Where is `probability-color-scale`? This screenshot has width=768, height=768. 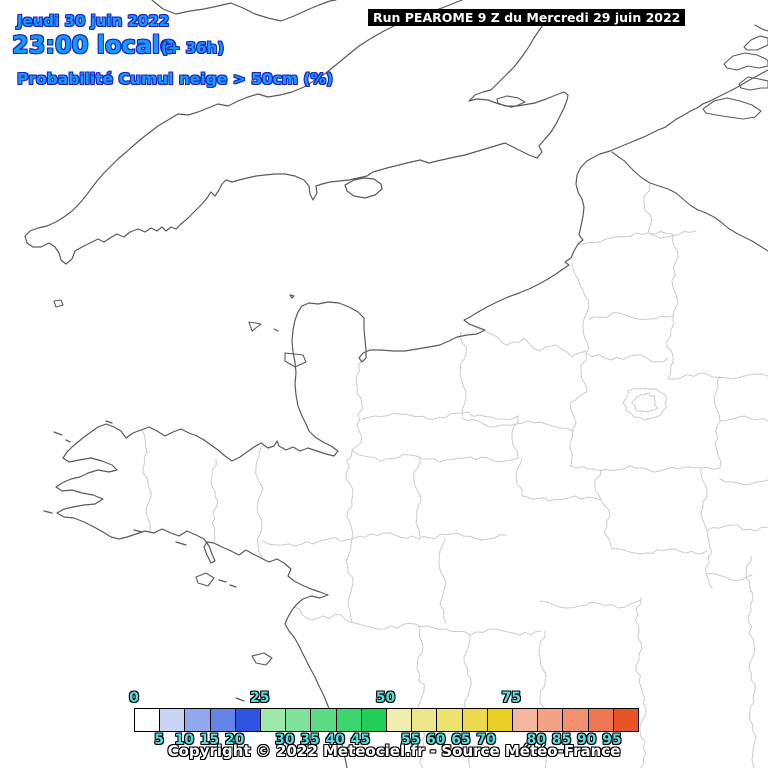
probability-color-scale is located at coordinates (386, 720).